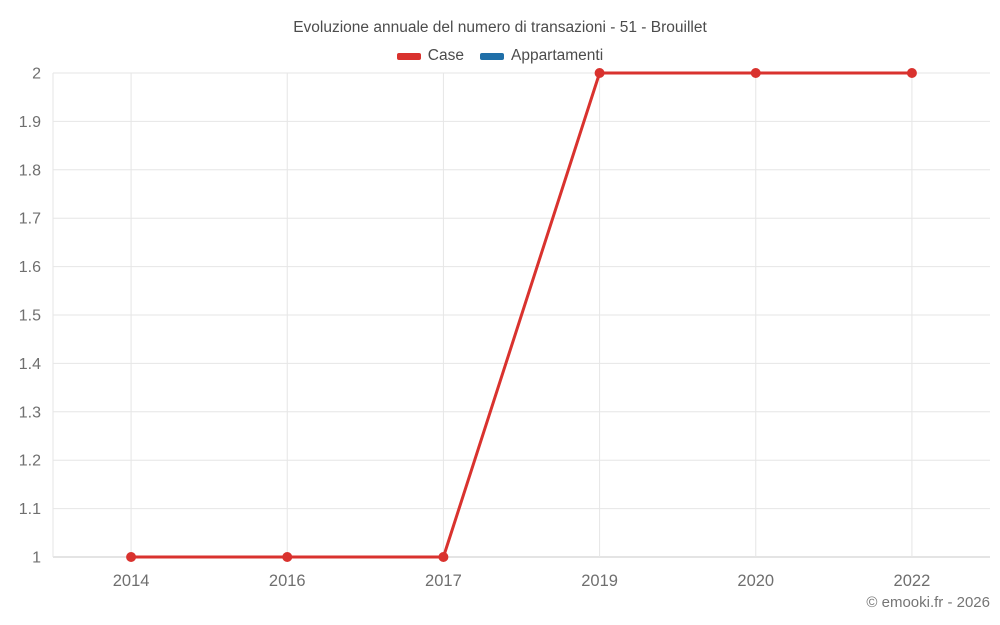  Describe the element at coordinates (30, 122) in the screenshot. I see `y-axis-tick-label: 1.9` at that location.